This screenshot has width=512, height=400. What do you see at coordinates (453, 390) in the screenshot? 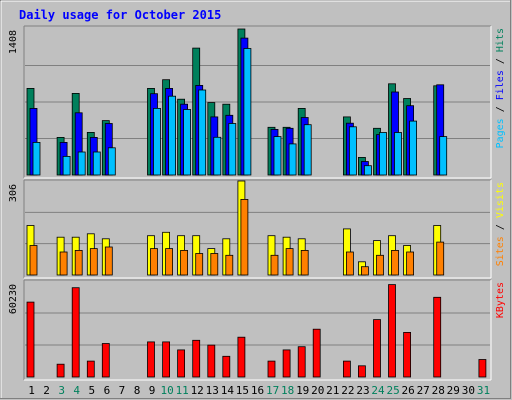
I see `day-label-29: 29` at bounding box center [453, 390].